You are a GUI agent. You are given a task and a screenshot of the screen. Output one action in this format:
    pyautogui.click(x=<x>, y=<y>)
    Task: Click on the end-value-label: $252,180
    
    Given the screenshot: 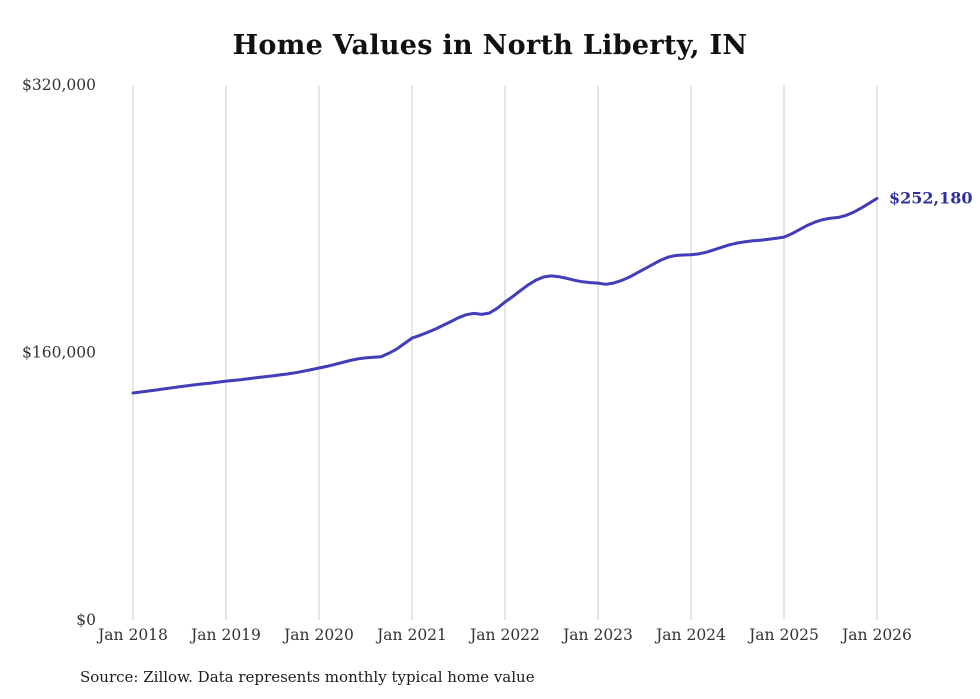 What is the action you would take?
    pyautogui.click(x=931, y=197)
    